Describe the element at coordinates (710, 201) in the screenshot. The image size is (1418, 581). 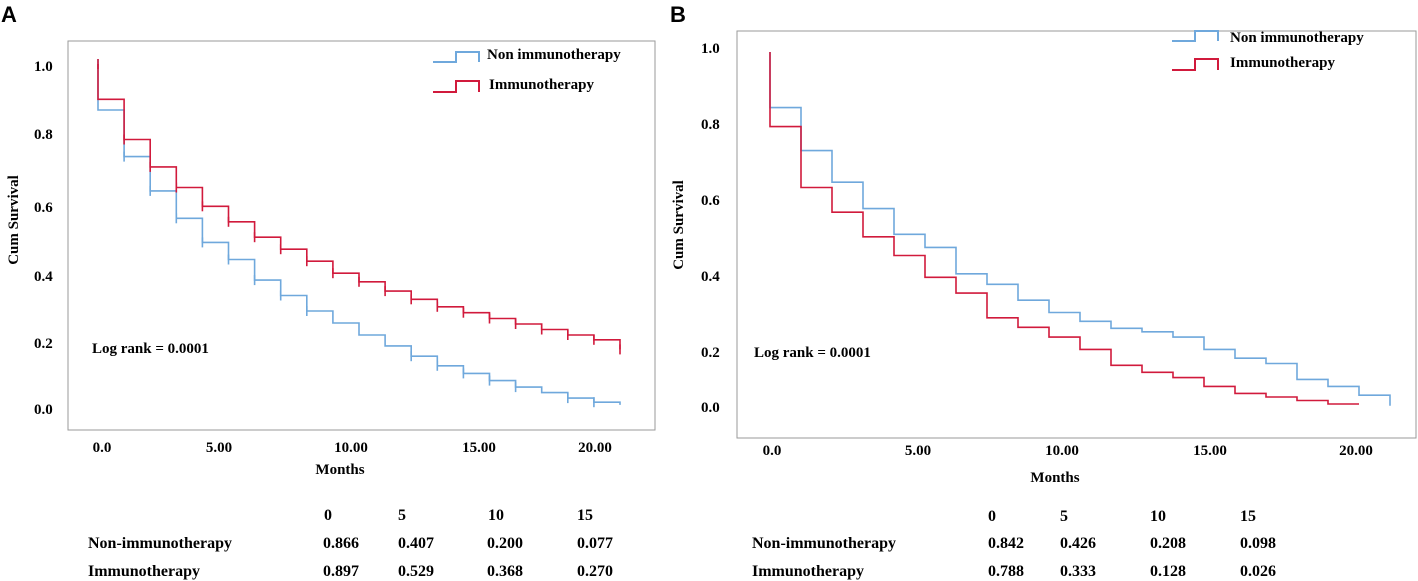
I see `panel-b-ytick: 0.6` at that location.